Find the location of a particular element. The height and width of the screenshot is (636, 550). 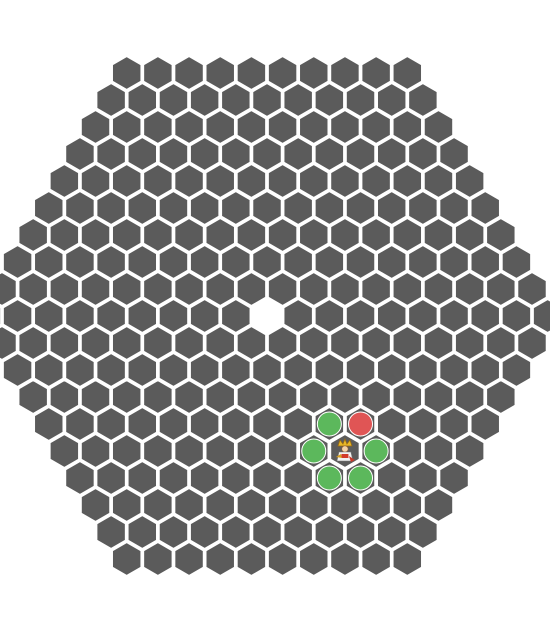

crowned-figure-icon is located at coordinates (345, 449).